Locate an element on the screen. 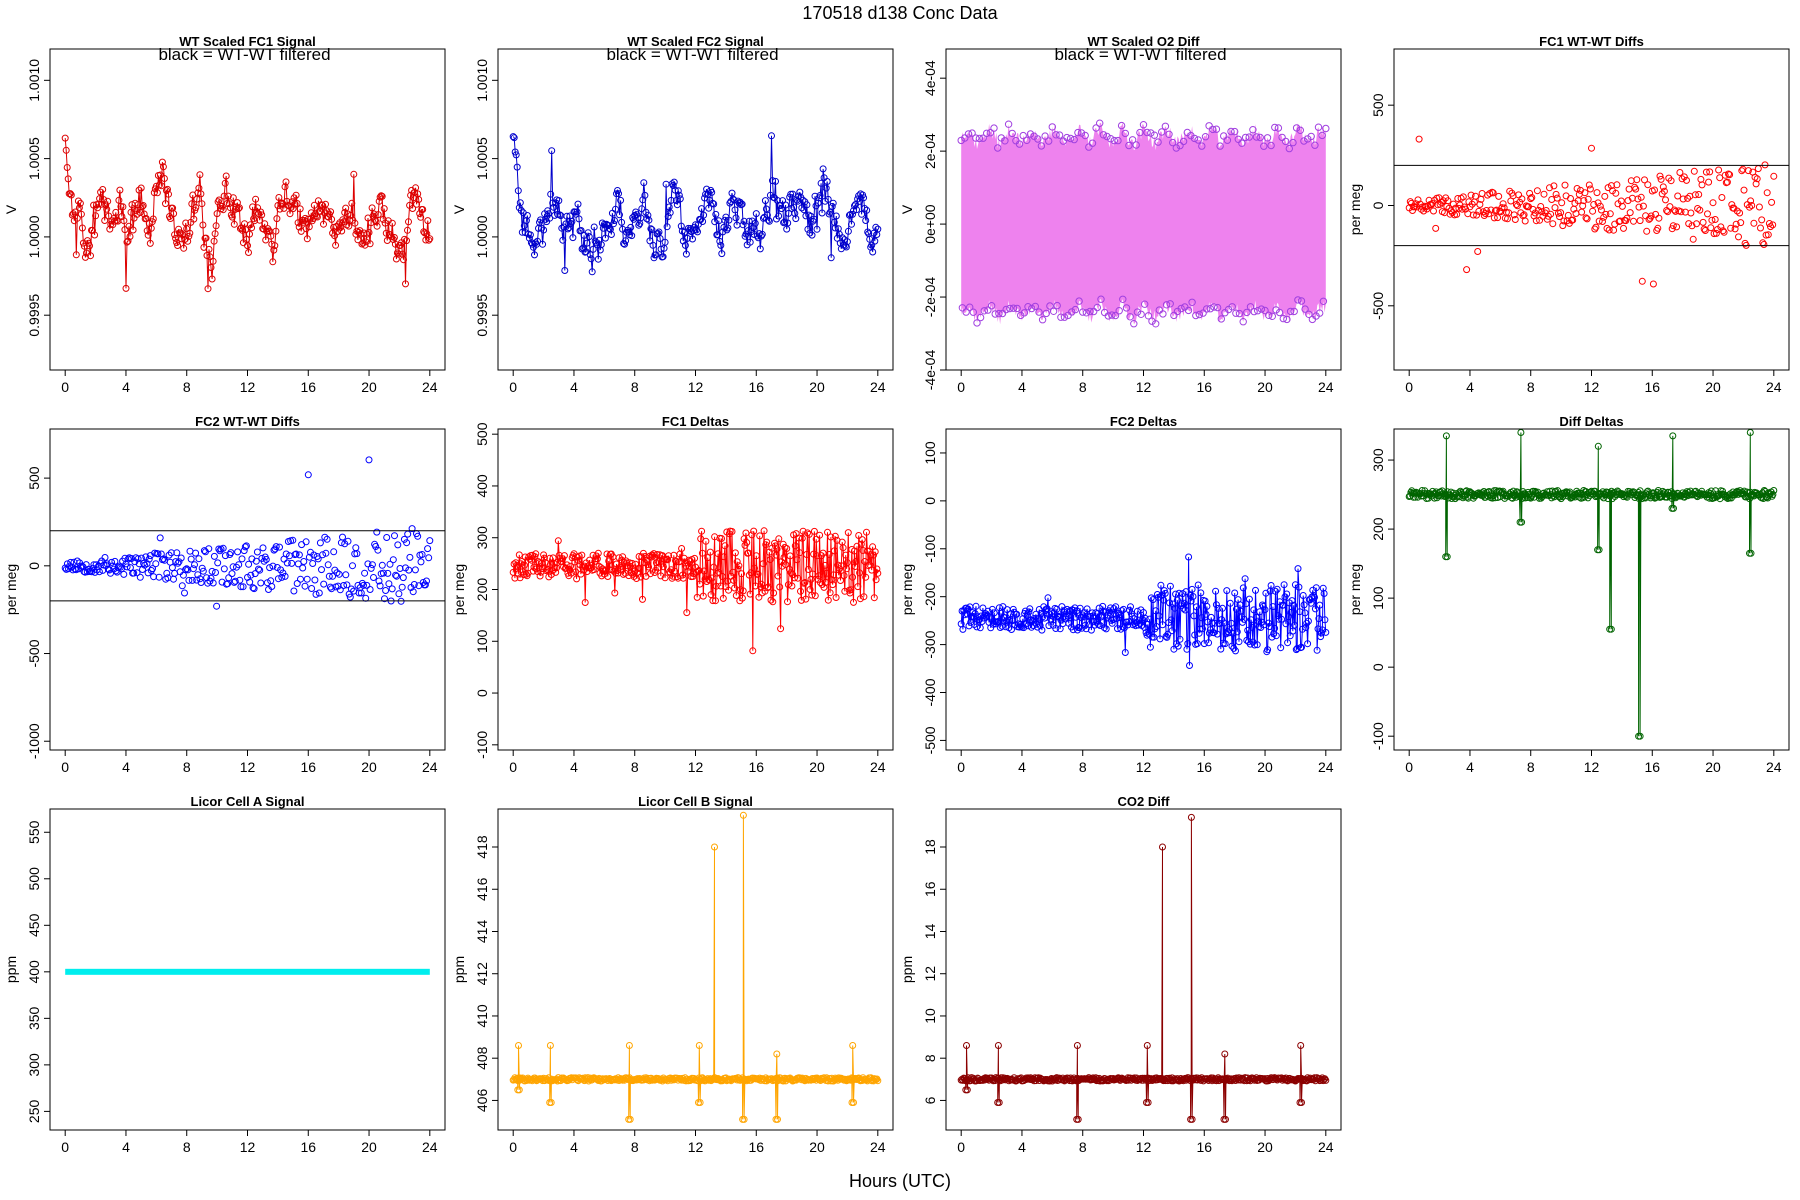 The width and height of the screenshot is (1800, 1200). x-tick-label: 24 is located at coordinates (430, 1147).